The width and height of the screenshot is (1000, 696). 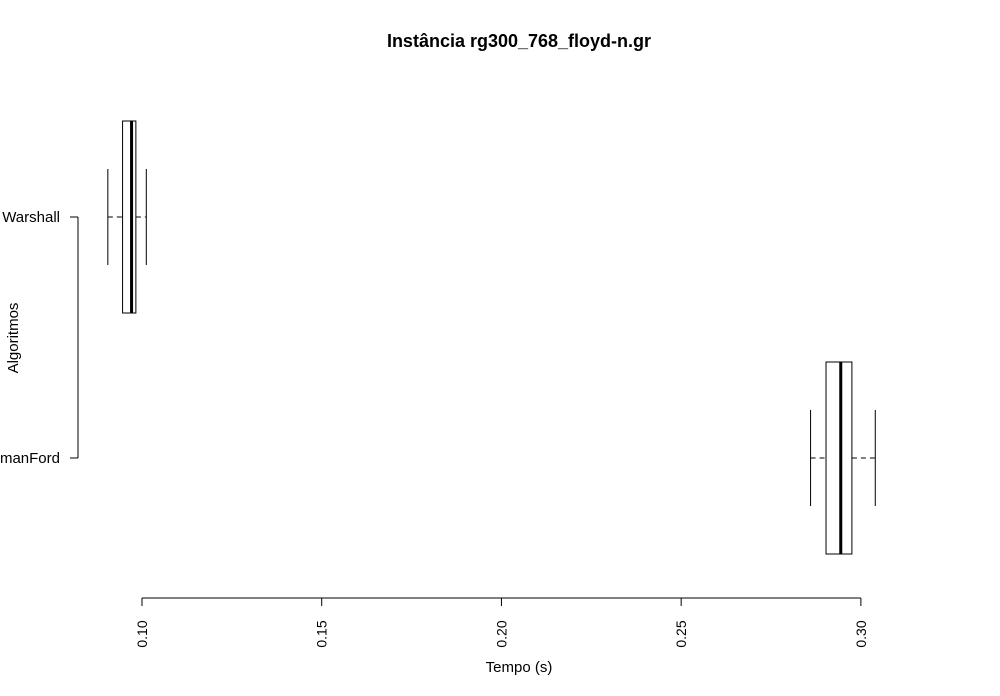 I want to click on x-axis-label: Tempo (s), so click(x=519, y=667).